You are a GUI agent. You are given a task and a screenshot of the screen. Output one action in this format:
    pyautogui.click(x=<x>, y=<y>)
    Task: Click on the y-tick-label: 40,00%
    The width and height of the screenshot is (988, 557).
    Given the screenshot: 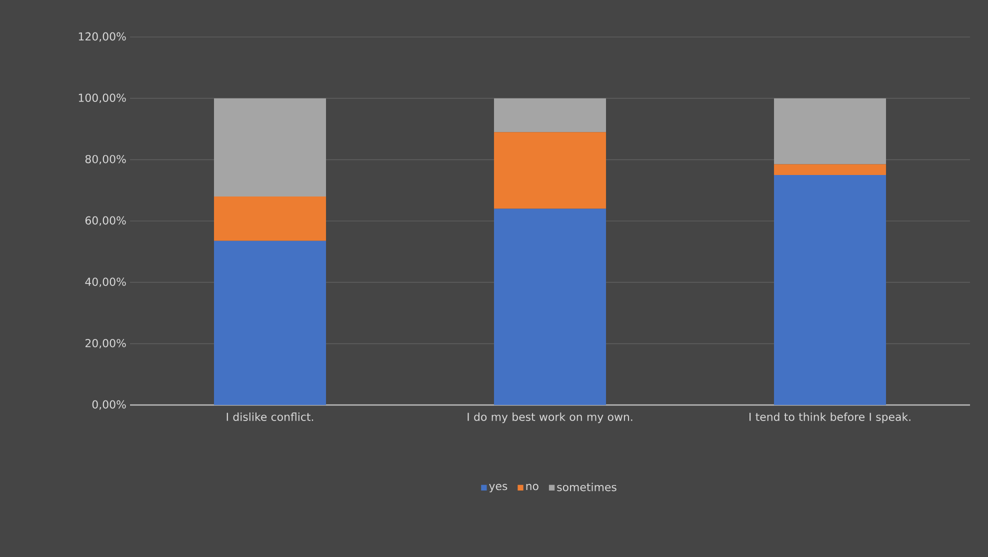 What is the action you would take?
    pyautogui.click(x=105, y=283)
    